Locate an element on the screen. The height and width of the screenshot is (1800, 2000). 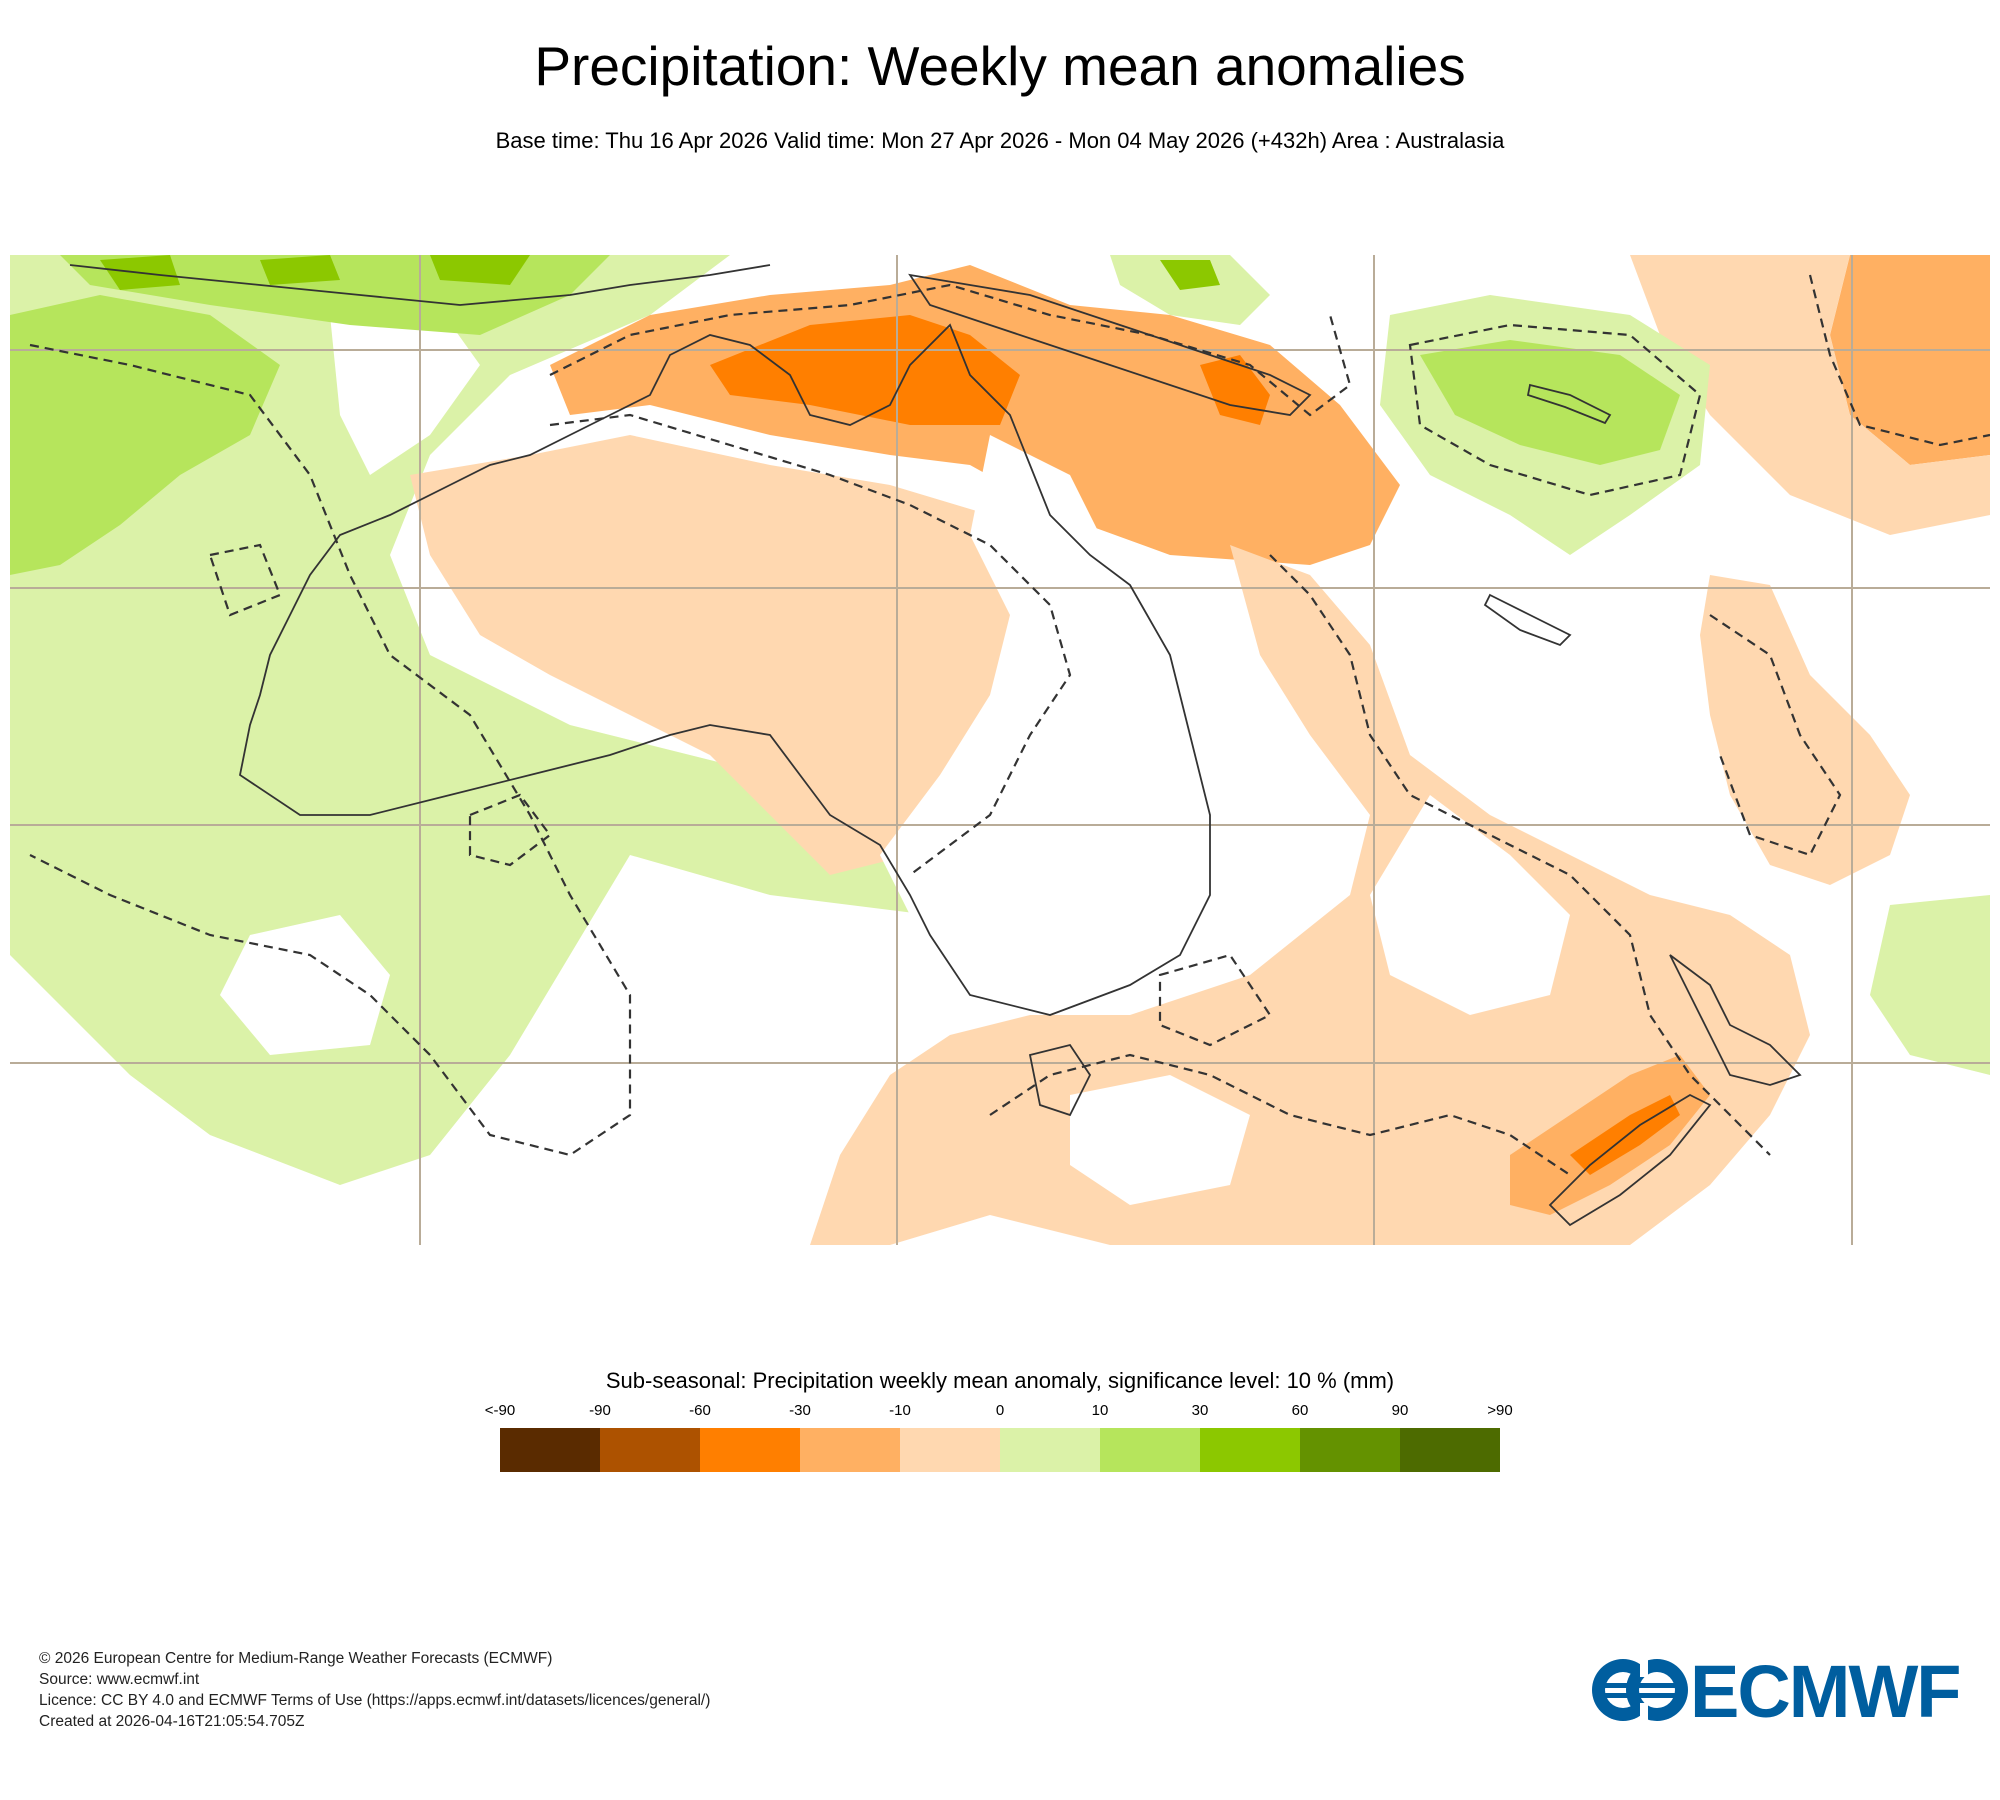
region-light-orange-east-pacific is located at coordinates (1805, 730).